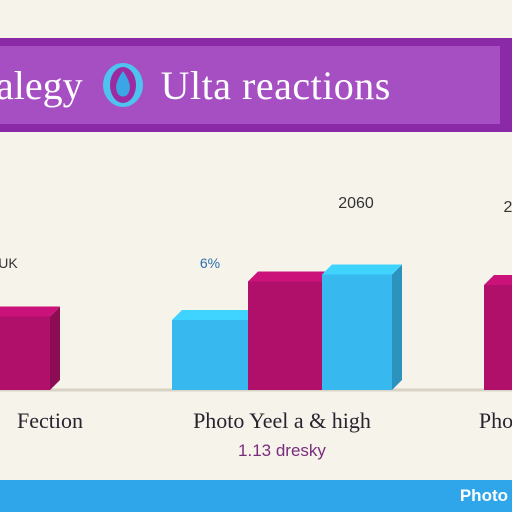 The image size is (512, 512). What do you see at coordinates (508, 207) in the screenshot?
I see `data-label-3: 2` at bounding box center [508, 207].